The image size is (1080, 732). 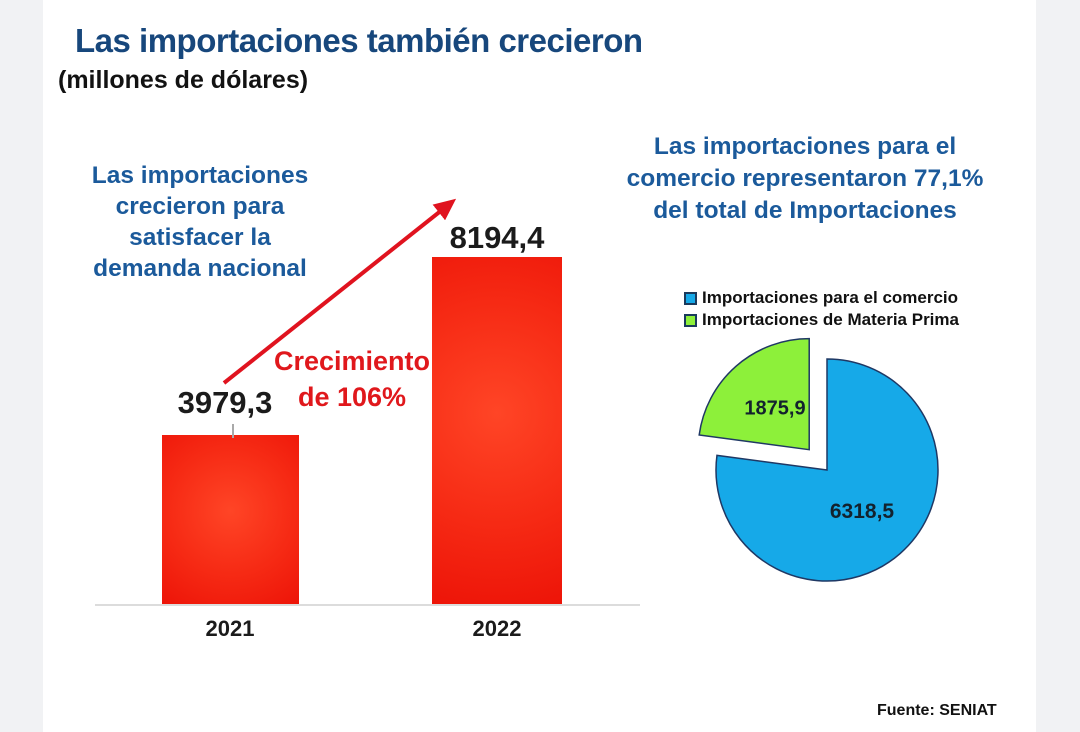 I want to click on page-title: Las importaciones también crecieron, so click(x=359, y=40).